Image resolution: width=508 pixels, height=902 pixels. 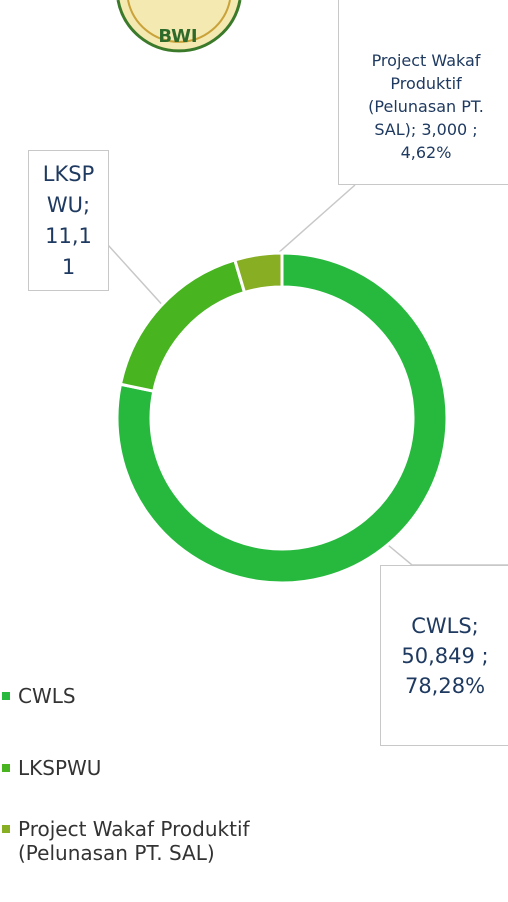 I want to click on legend-label: LKSPWU, so click(x=60, y=768).